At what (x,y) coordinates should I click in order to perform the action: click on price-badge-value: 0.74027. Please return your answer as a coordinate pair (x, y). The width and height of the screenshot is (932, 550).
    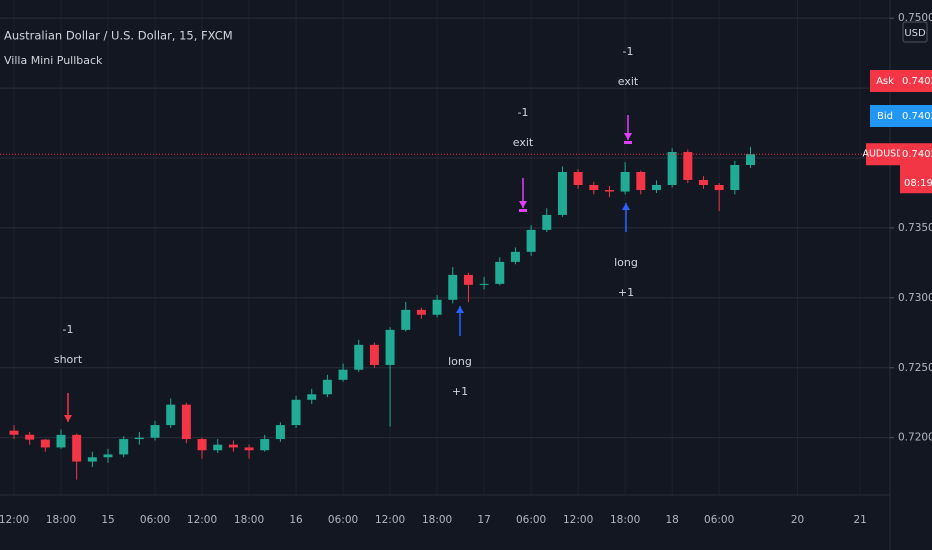
    Looking at the image, I should click on (917, 116).